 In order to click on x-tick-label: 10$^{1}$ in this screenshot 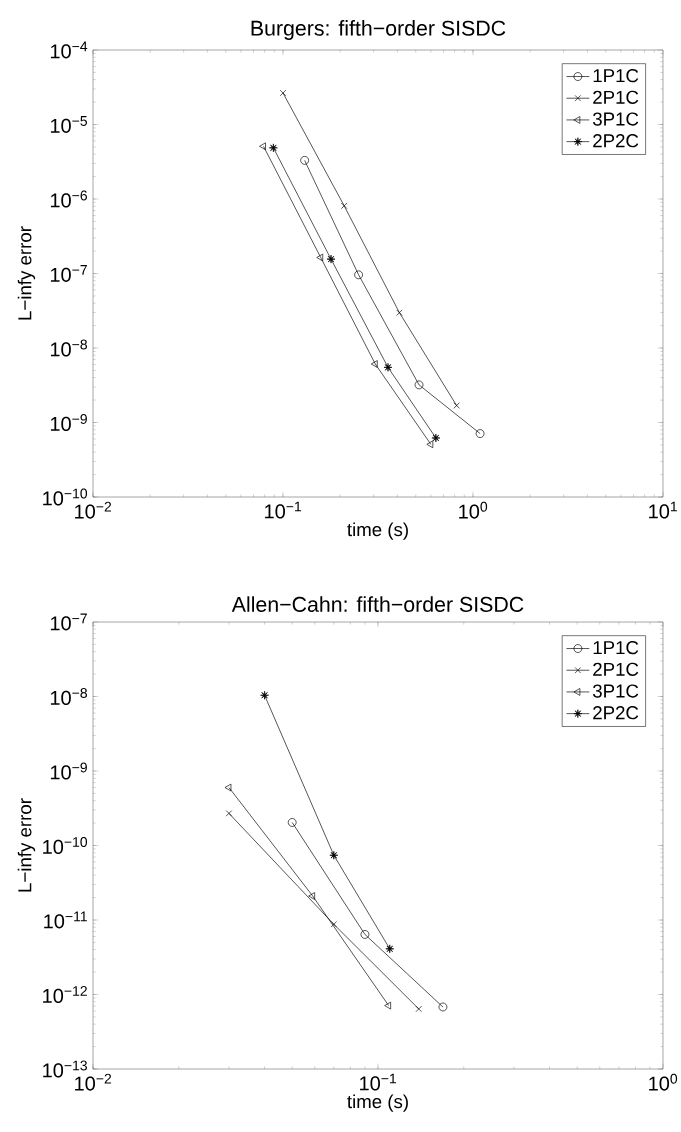, I will do `click(663, 510)`.